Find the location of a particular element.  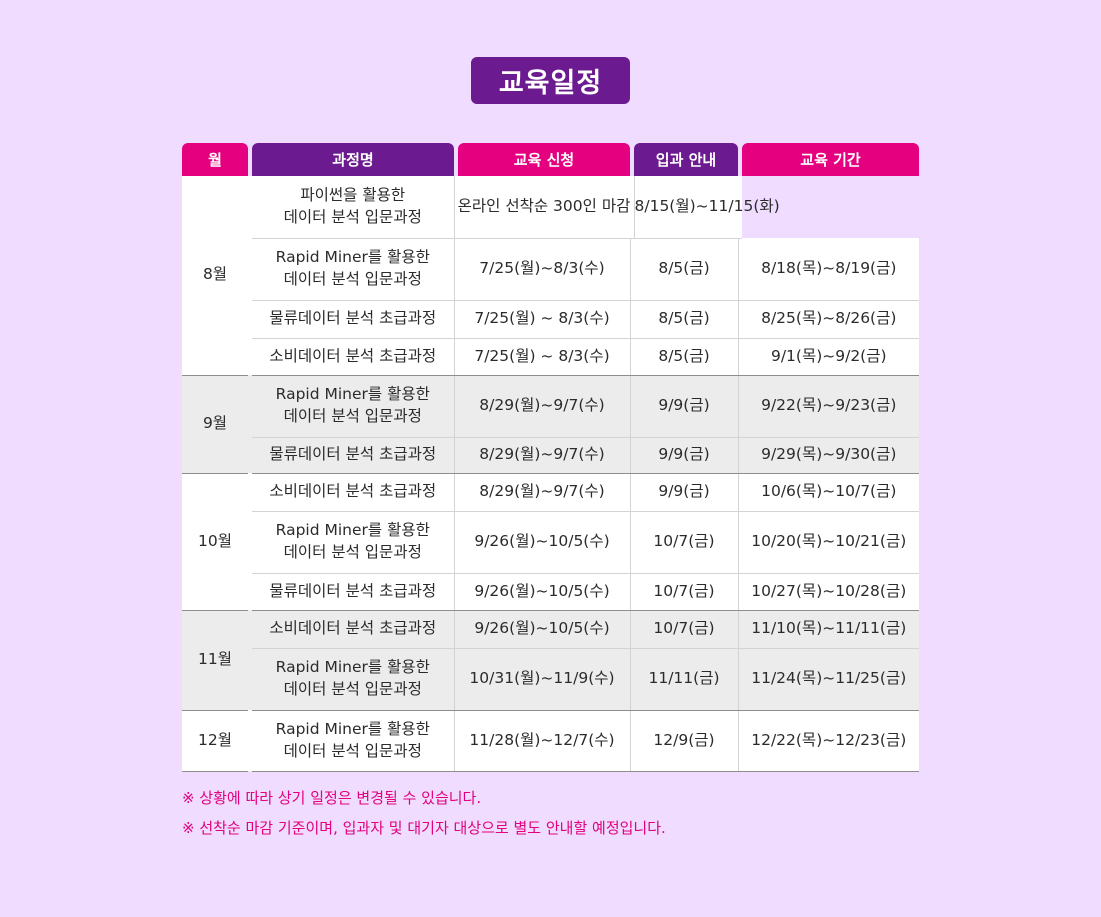

guide-cell: 12/9(금) is located at coordinates (683, 741).